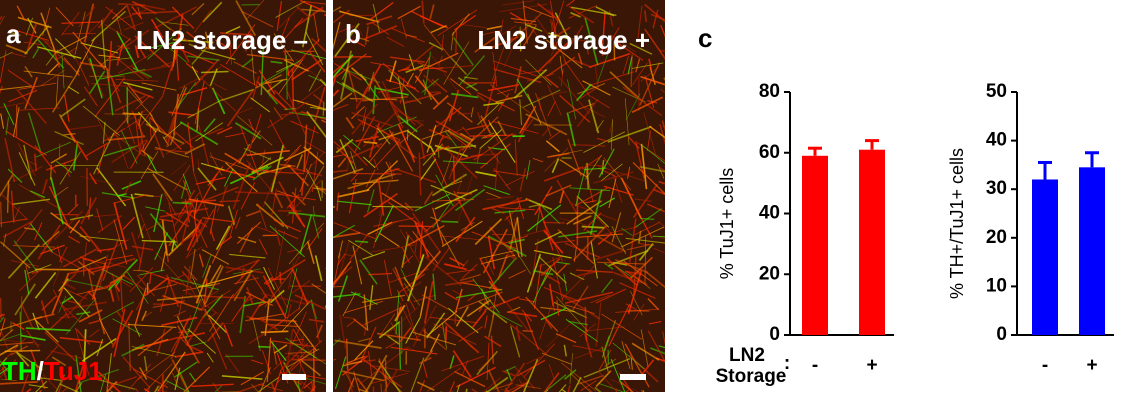 This screenshot has width=1132, height=418. I want to click on x-tick-label: +, so click(1091, 365).